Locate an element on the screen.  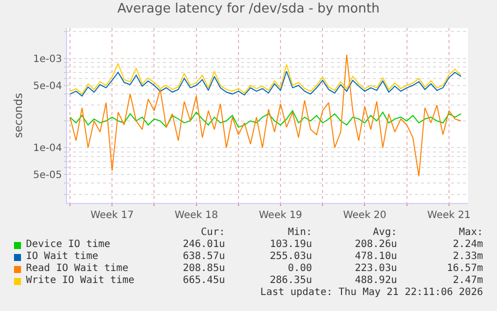
text: 246.01u is located at coordinates (203, 244).